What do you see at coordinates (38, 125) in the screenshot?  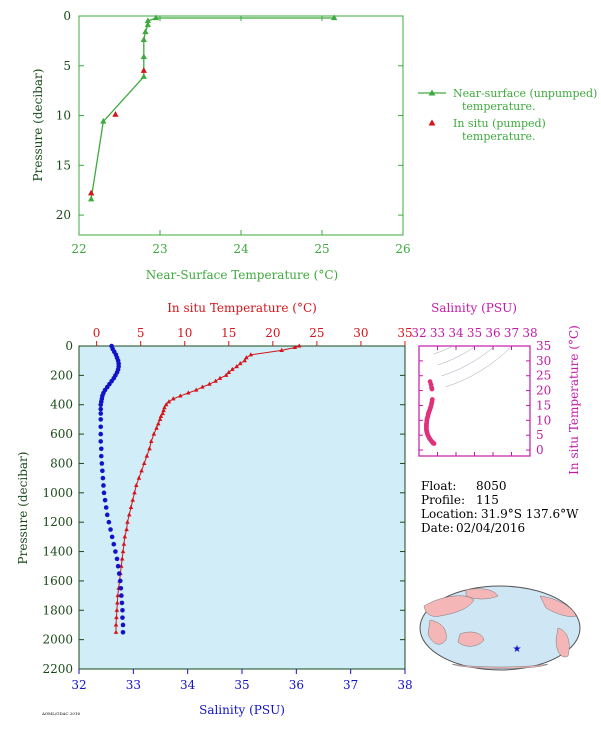 I see `near-surface-y-axis-label: Pressure (decibar)` at bounding box center [38, 125].